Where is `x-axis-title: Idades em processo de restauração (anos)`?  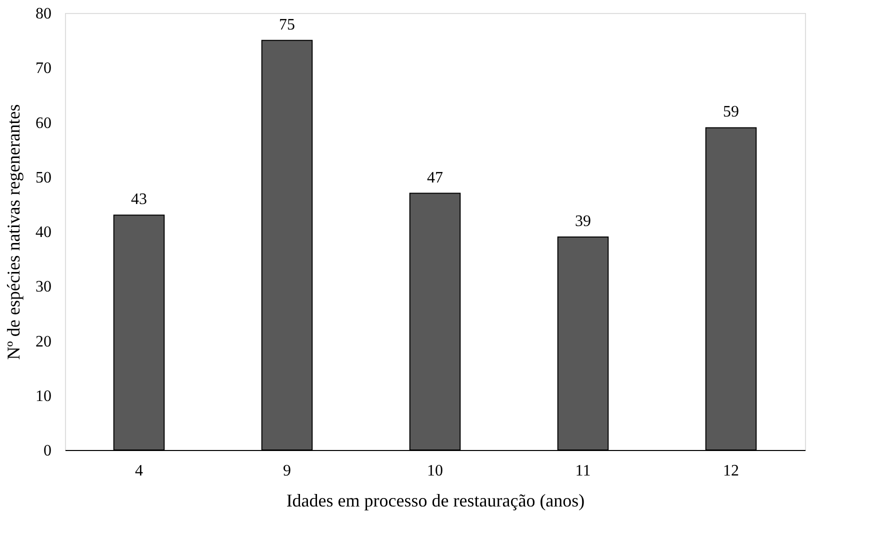 x-axis-title: Idades em processo de restauração (anos) is located at coordinates (435, 500).